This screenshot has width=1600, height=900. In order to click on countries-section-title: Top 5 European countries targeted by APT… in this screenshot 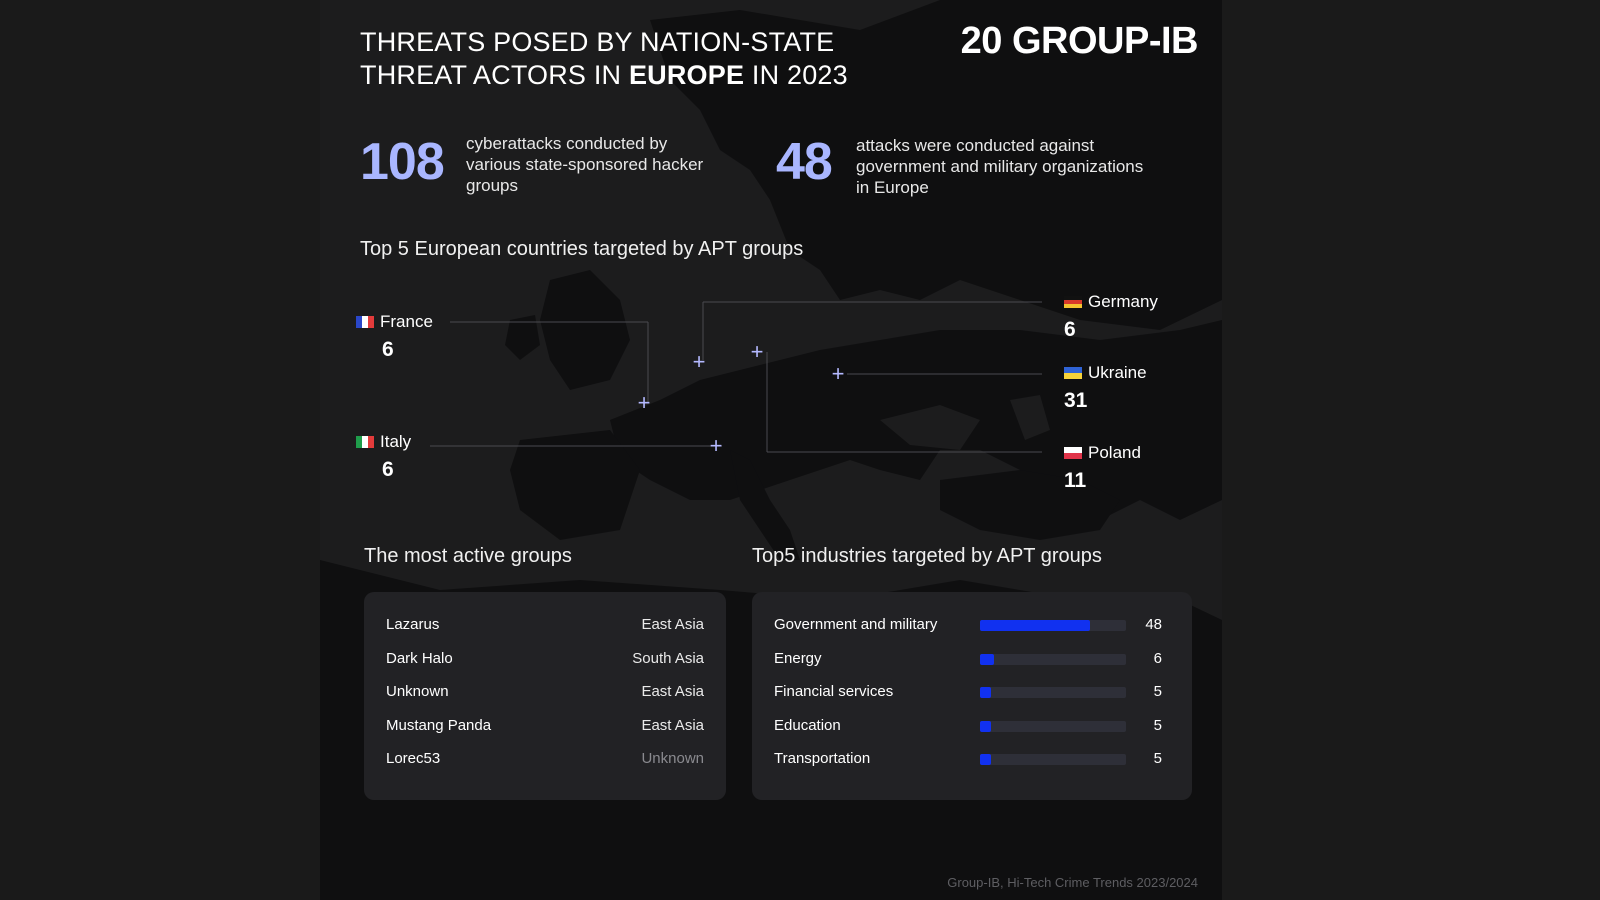, I will do `click(582, 249)`.